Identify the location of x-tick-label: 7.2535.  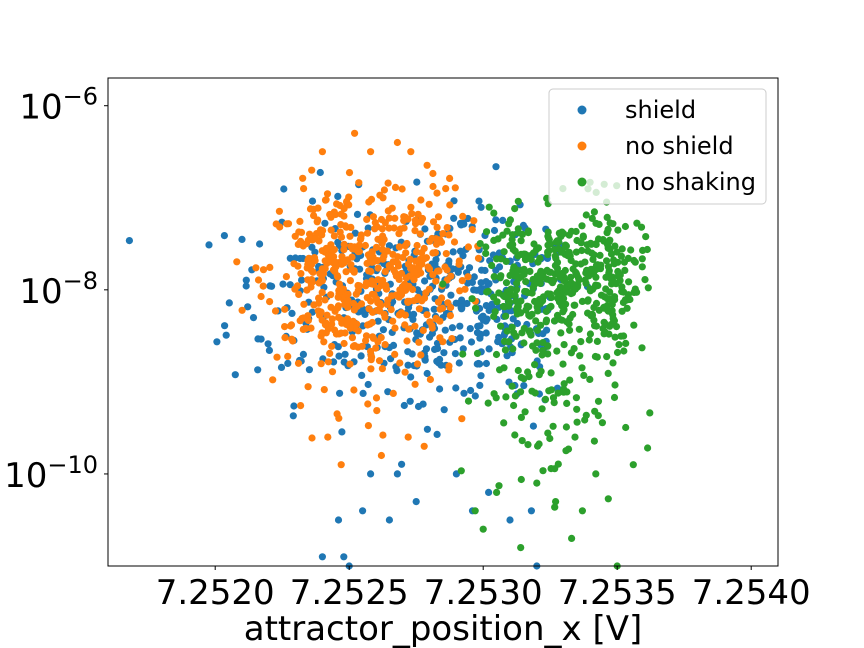
(617, 593).